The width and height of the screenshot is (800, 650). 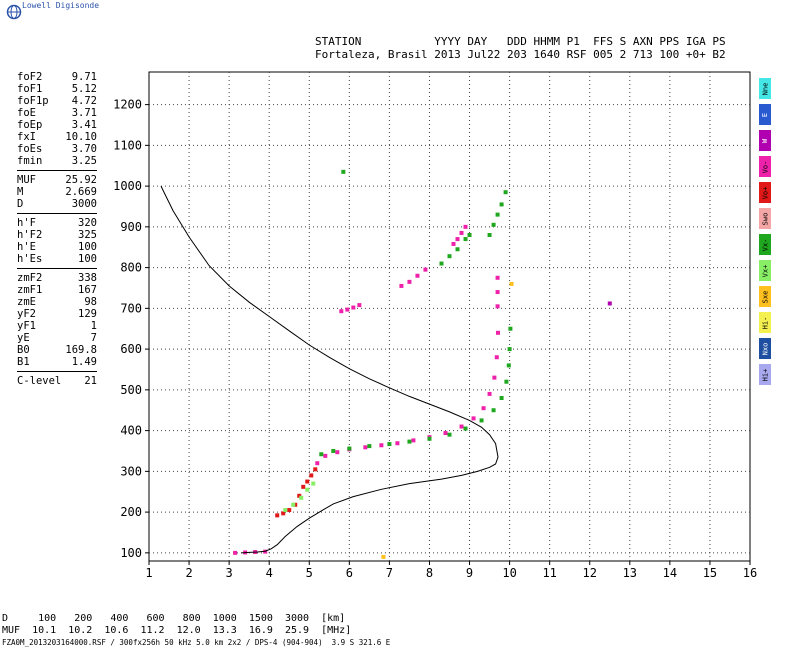 I want to click on legend-label: Vx+, so click(x=765, y=270).